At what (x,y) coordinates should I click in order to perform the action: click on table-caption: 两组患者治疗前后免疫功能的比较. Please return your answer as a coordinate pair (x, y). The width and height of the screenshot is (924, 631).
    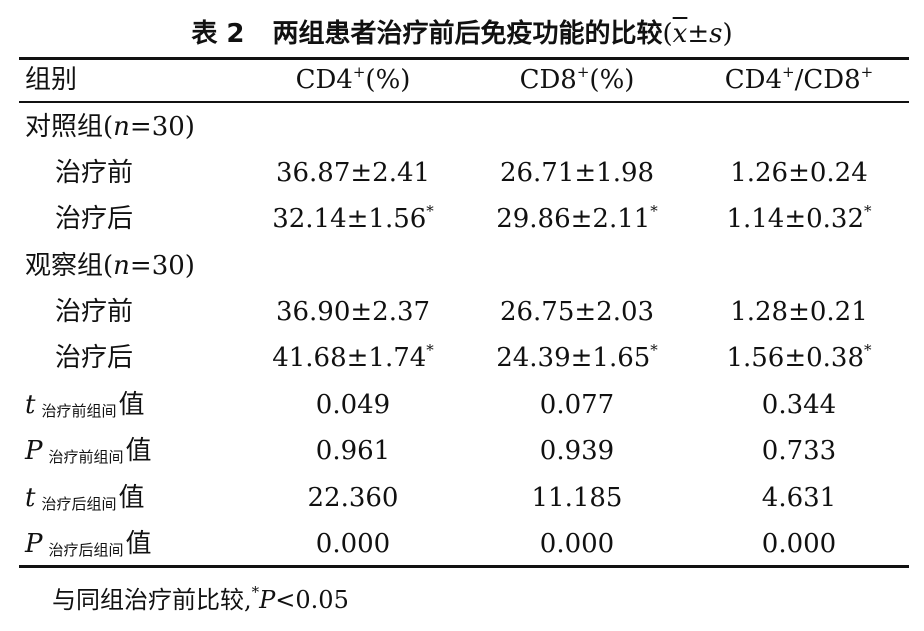
    Looking at the image, I should click on (467, 34).